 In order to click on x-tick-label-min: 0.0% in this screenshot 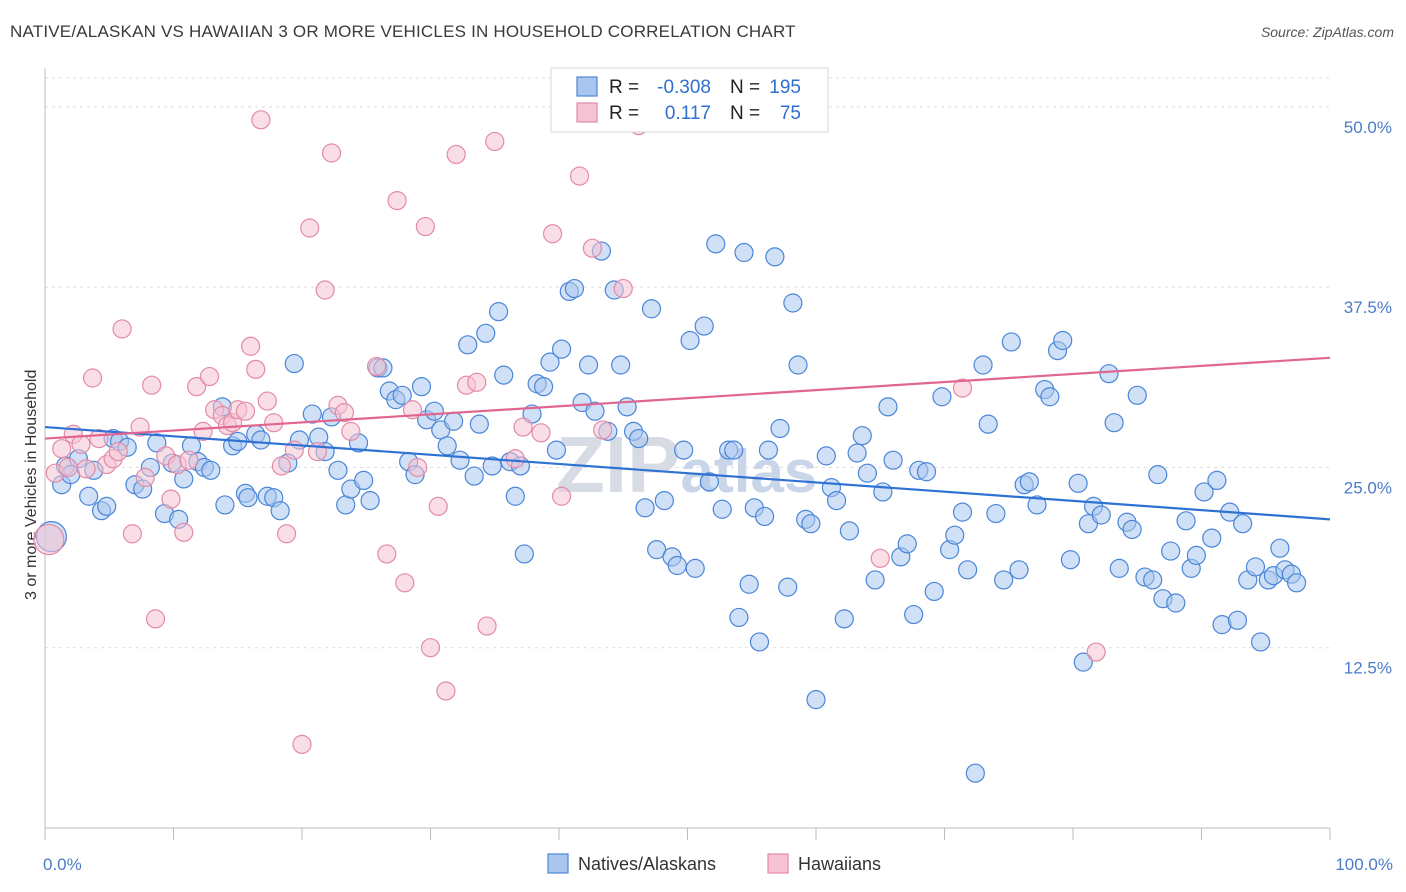, I will do `click(62, 864)`.